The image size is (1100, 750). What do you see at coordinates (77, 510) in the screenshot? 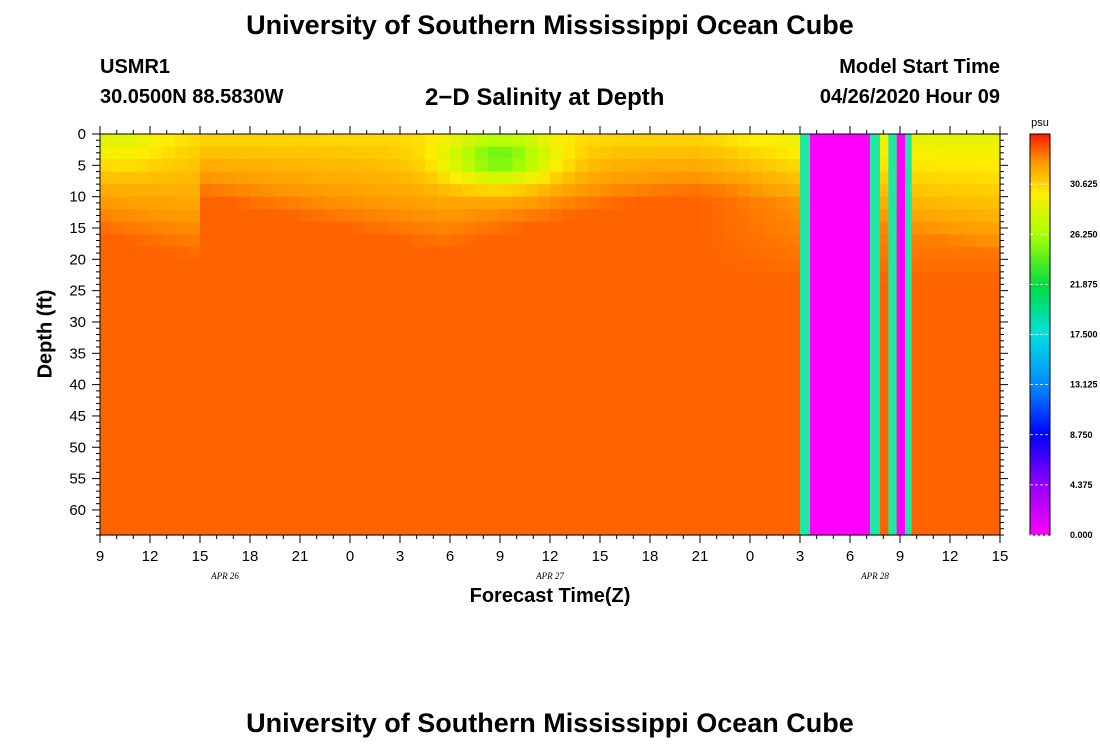
I see `y-tick-label: 60` at bounding box center [77, 510].